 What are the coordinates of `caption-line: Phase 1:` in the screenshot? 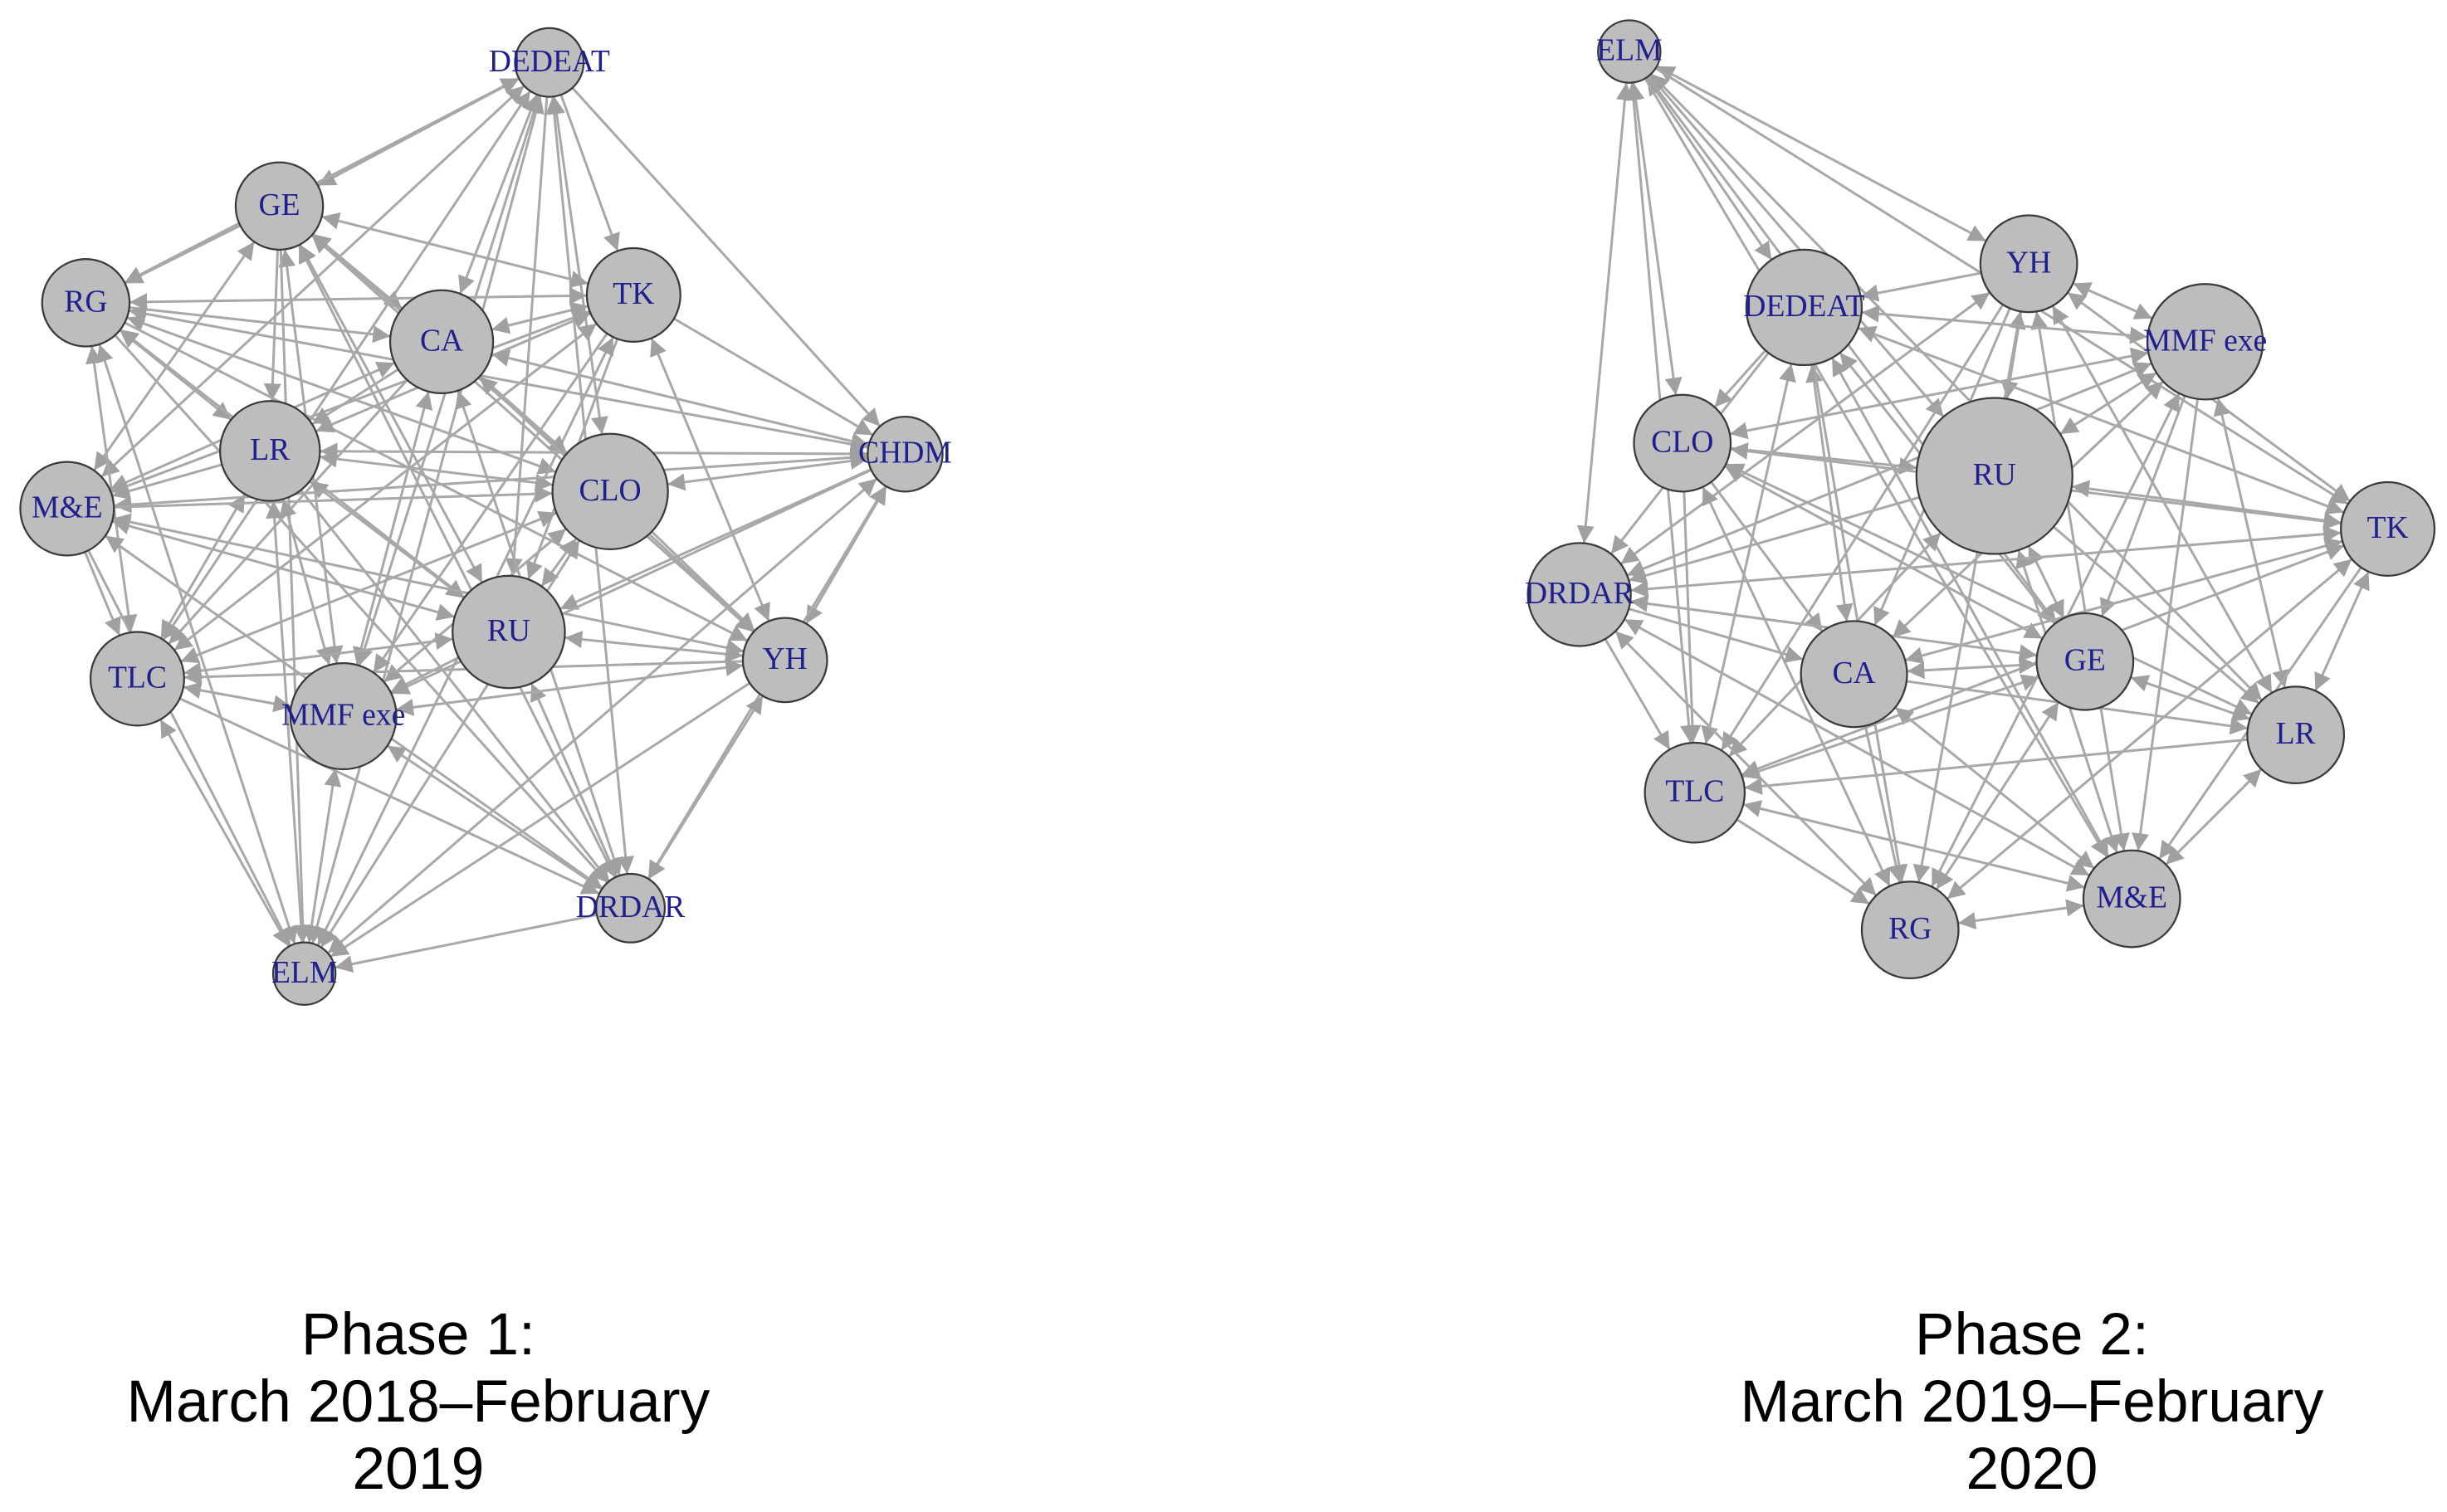 It's located at (418, 1334).